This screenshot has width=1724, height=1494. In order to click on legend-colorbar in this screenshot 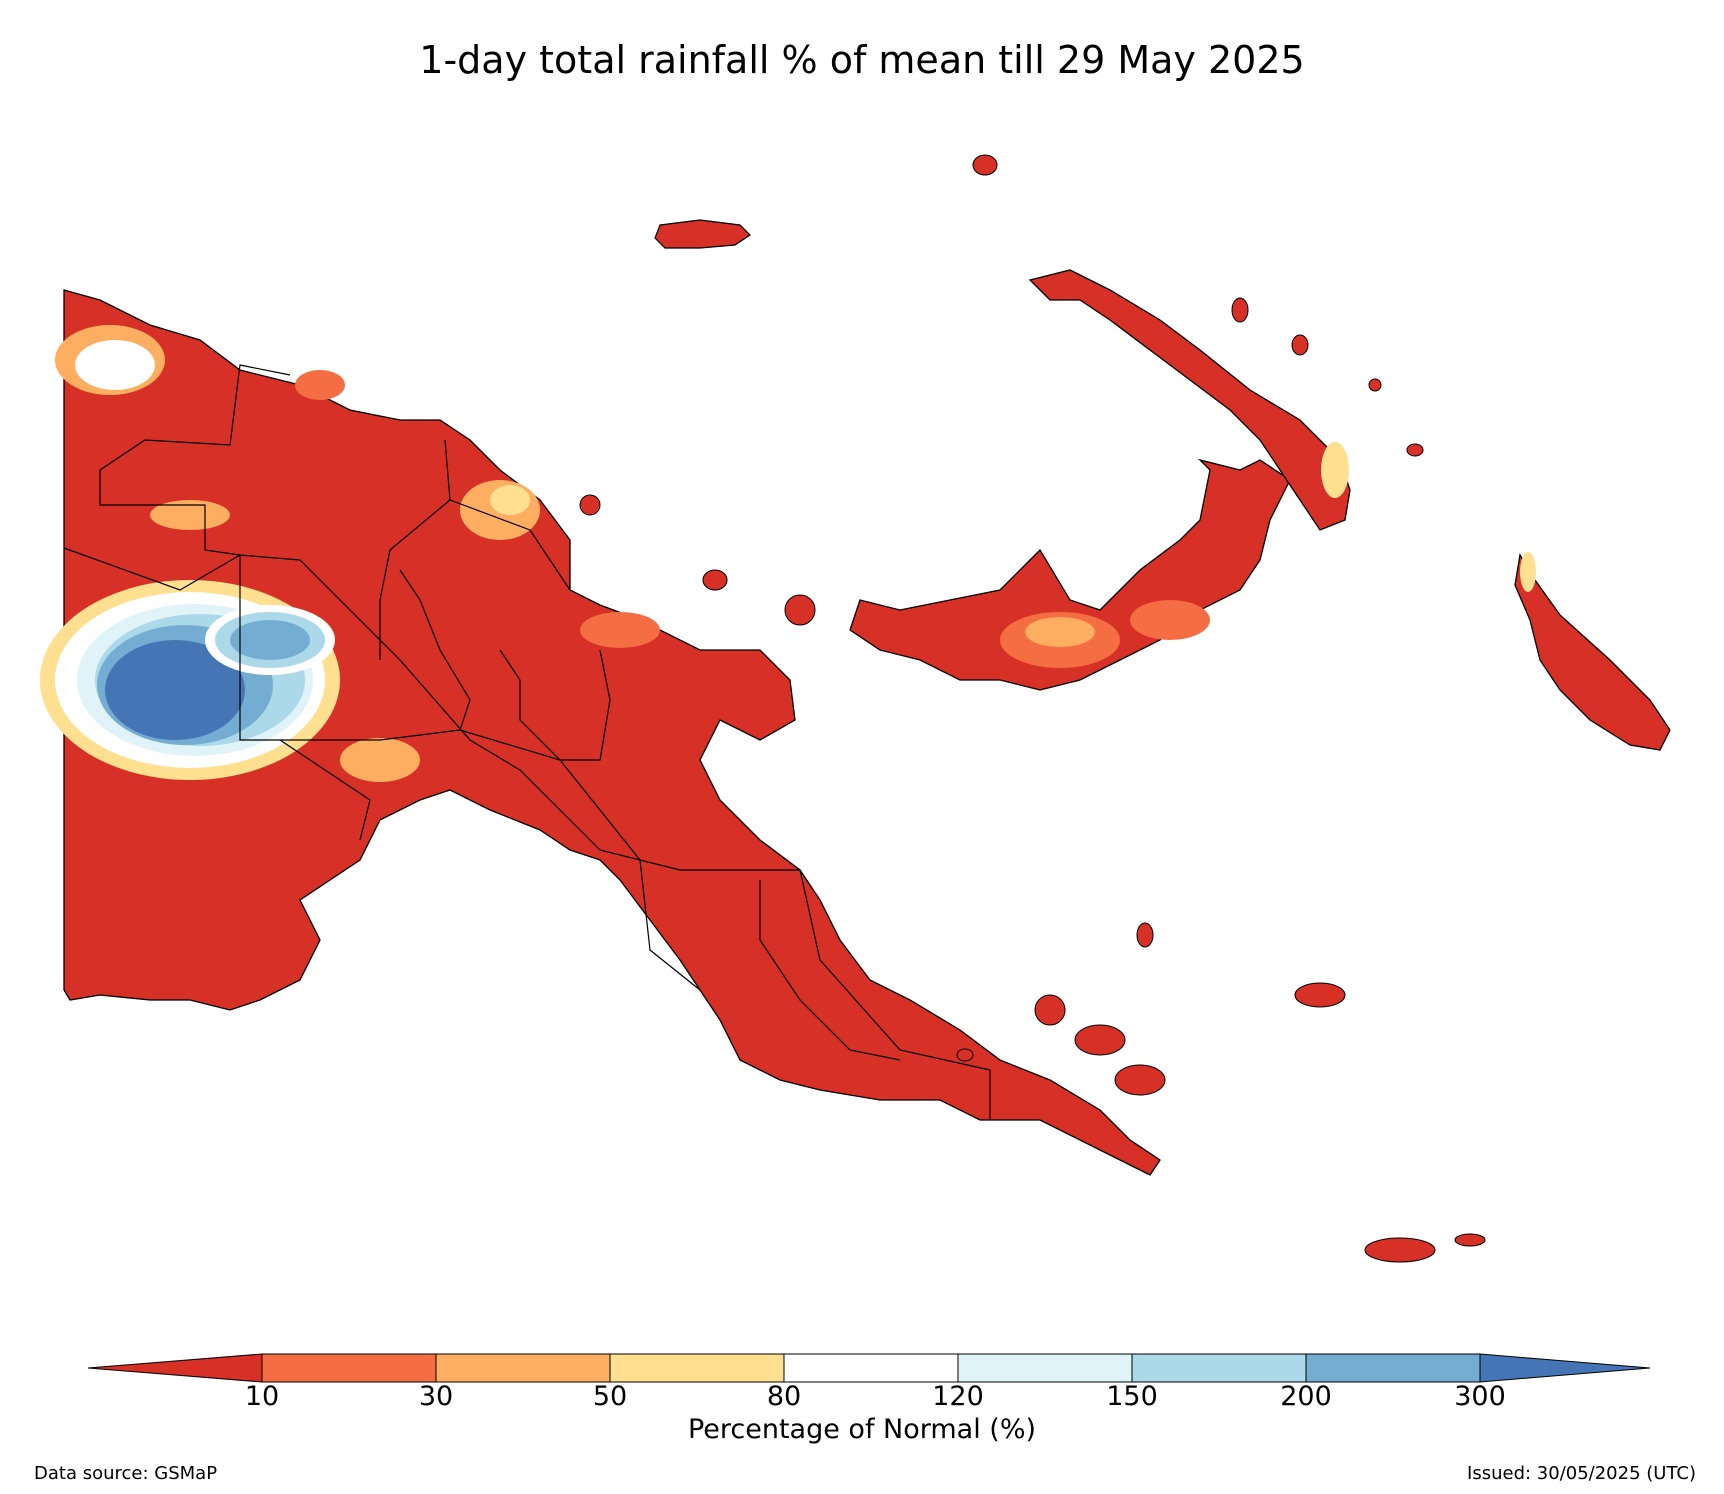, I will do `click(869, 1368)`.